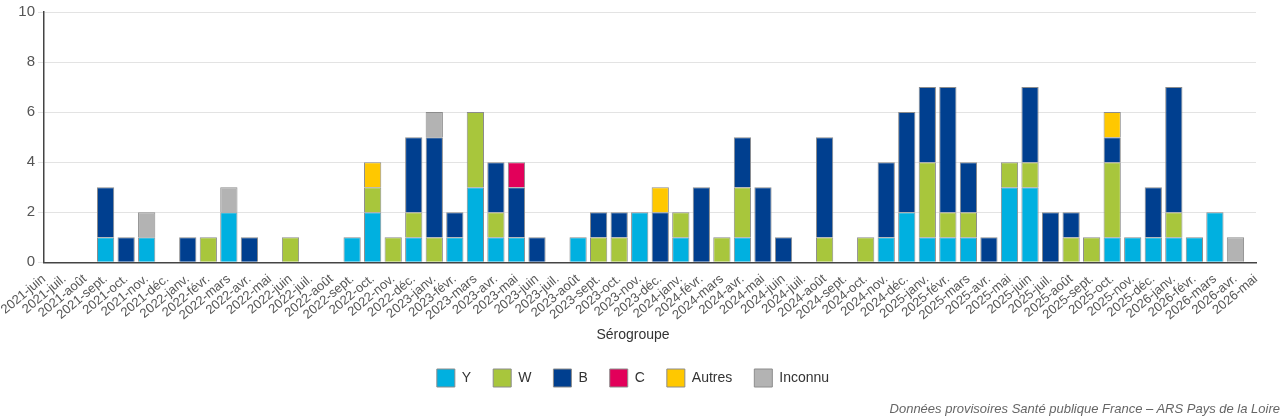 The width and height of the screenshot is (1284, 419). What do you see at coordinates (30, 261) in the screenshot?
I see `y-tick-label: 0` at bounding box center [30, 261].